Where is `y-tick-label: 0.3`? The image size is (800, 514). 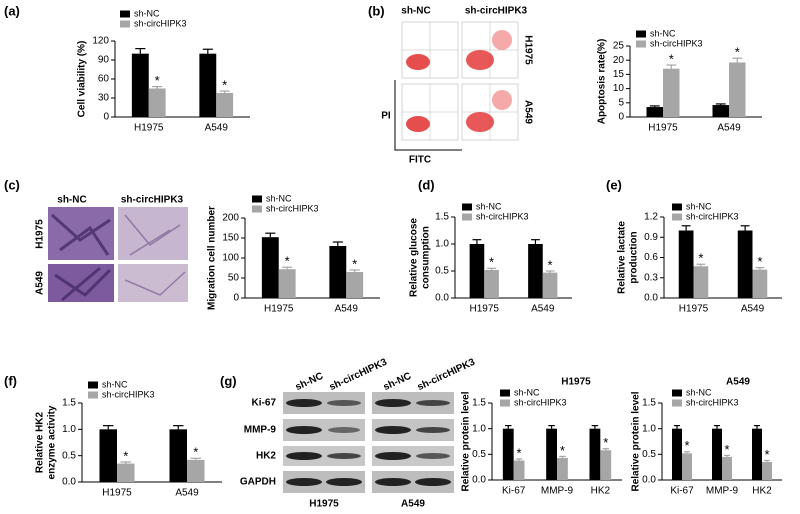 y-tick-label: 0.3 is located at coordinates (651, 277).